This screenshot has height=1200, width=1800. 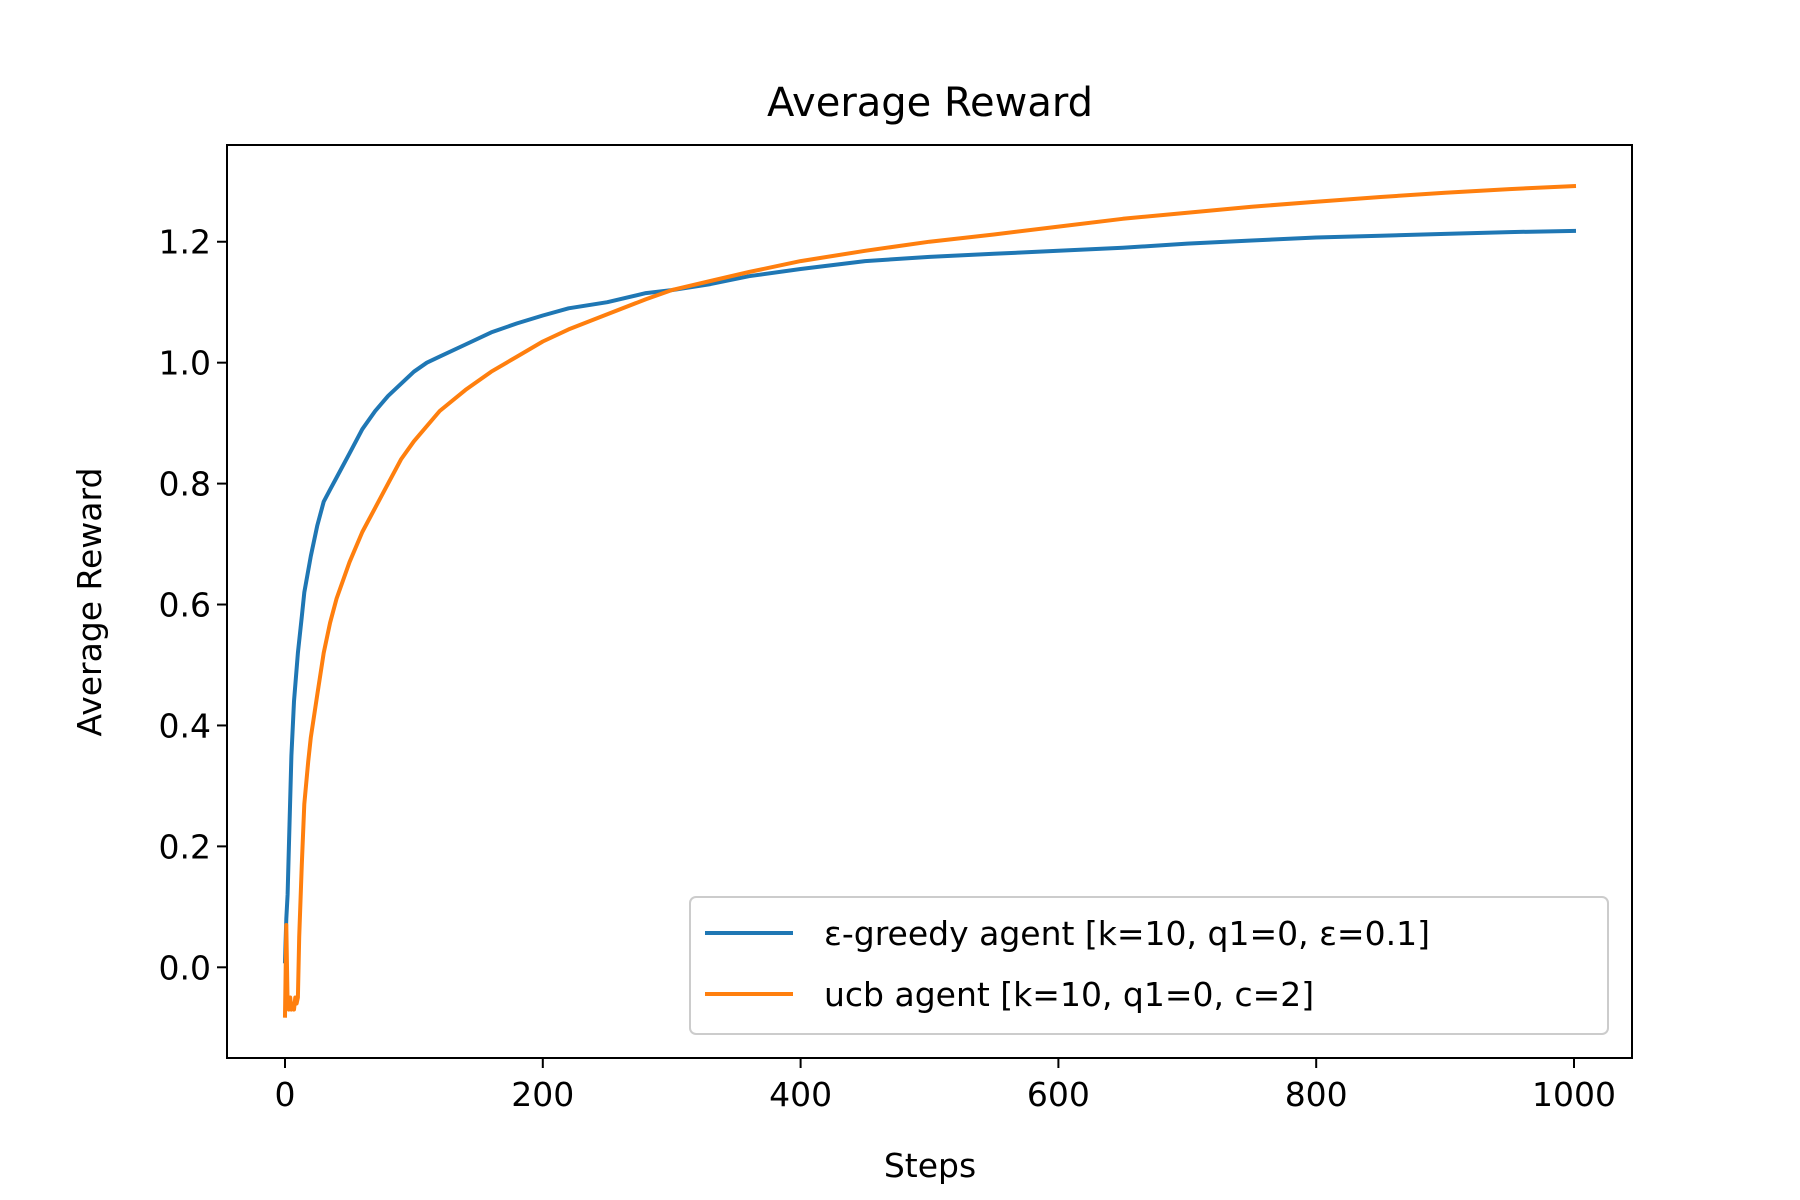 What do you see at coordinates (185, 846) in the screenshot?
I see `y-tick-label: 0.2` at bounding box center [185, 846].